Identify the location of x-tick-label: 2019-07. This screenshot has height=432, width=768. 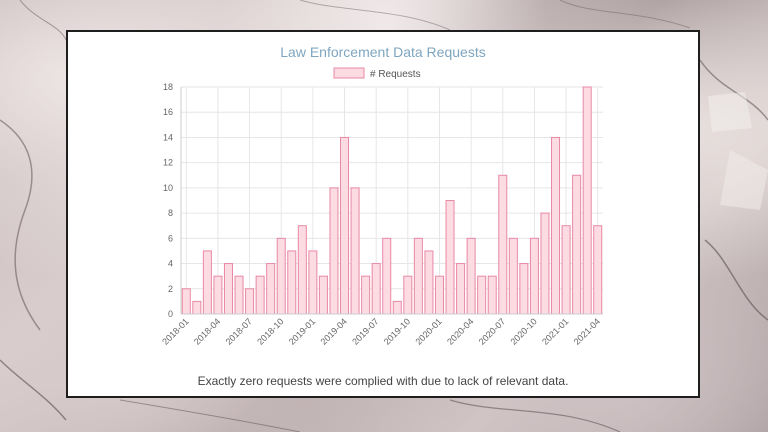
(365, 331).